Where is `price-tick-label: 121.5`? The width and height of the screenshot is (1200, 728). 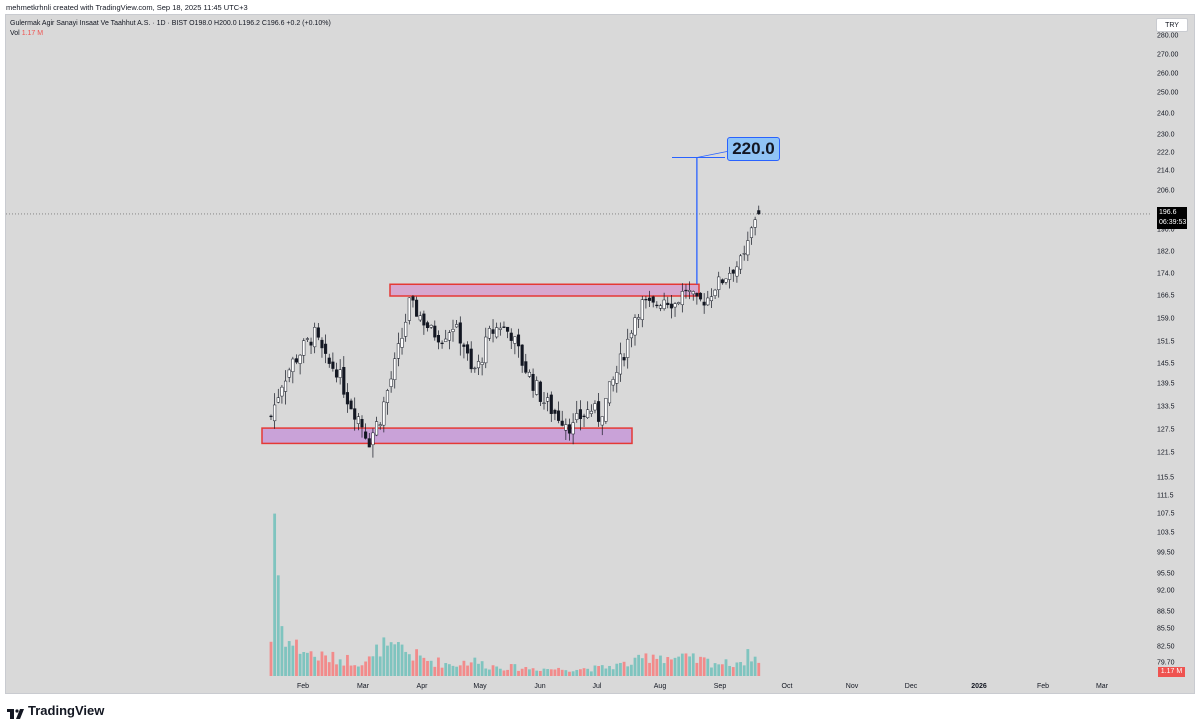
price-tick-label: 121.5 is located at coordinates (1166, 453).